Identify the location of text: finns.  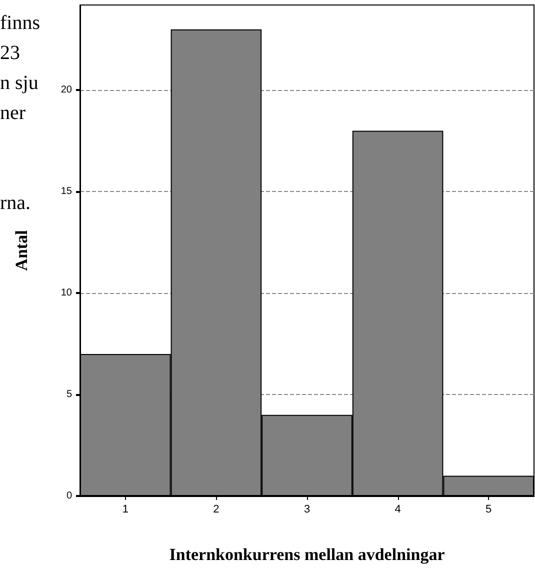
(20, 23).